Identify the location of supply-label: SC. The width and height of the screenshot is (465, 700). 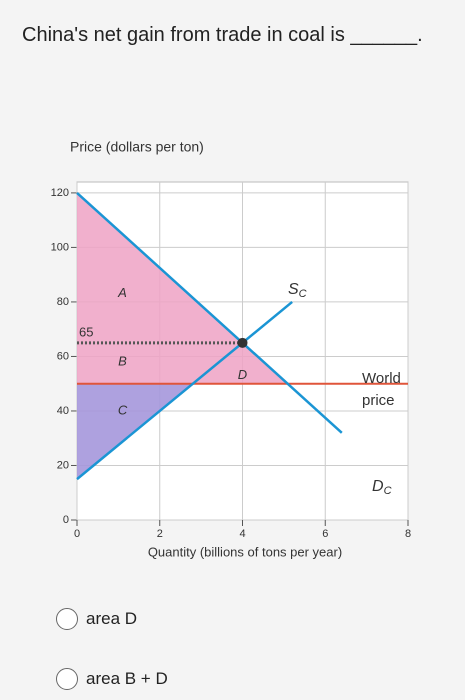
(297, 290).